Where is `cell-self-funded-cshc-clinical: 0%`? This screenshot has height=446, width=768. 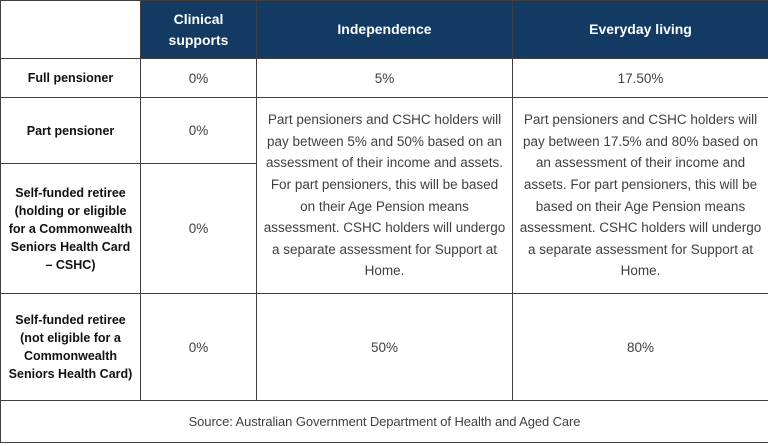
cell-self-funded-cshc-clinical: 0% is located at coordinates (198, 228).